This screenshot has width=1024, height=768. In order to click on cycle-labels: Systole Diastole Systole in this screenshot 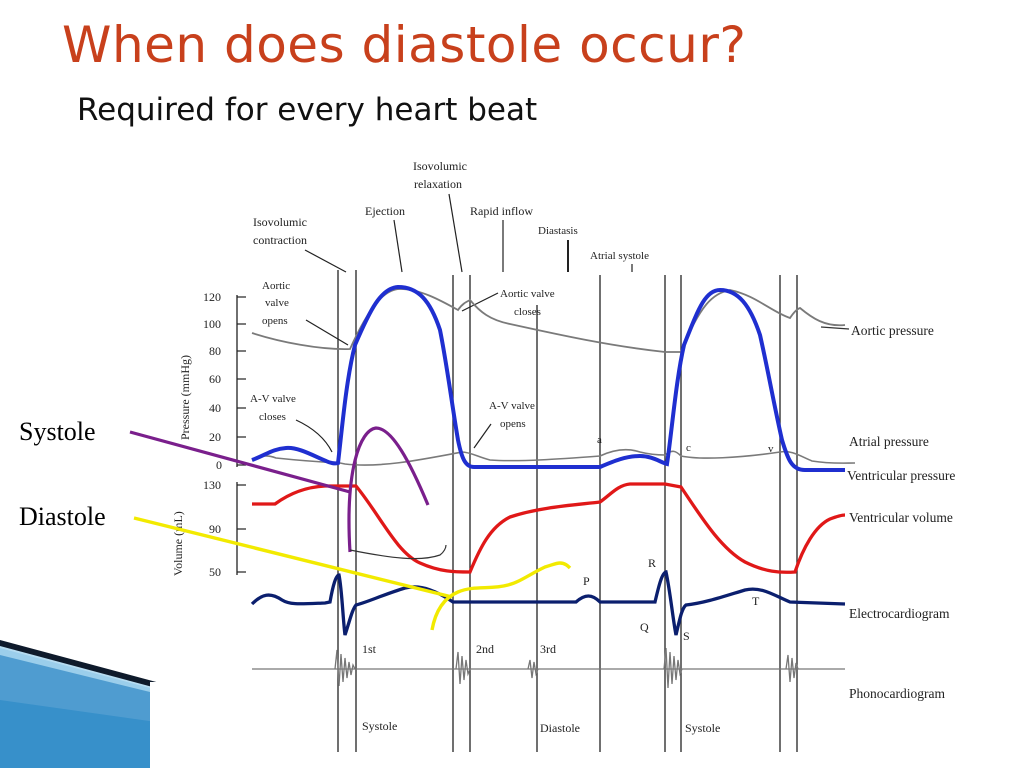, I will do `click(541, 727)`.